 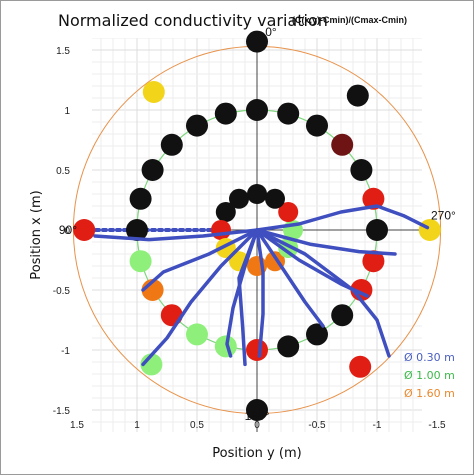 I want to click on chart-subtitle: (C(x,y)-Cmin)/(Cmax-Cmin), so click(x=350, y=20).